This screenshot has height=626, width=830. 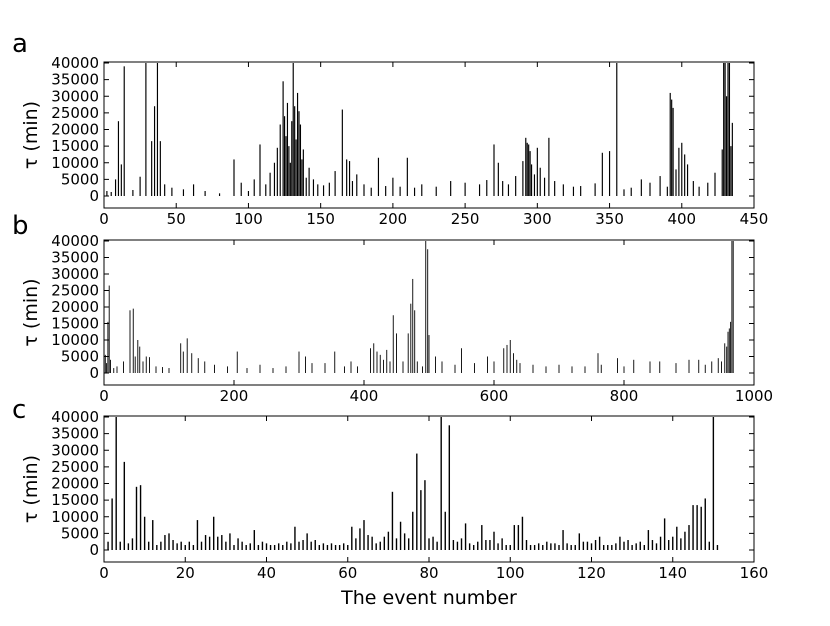 What do you see at coordinates (754, 396) in the screenshot?
I see `x-tick-label: 1000` at bounding box center [754, 396].